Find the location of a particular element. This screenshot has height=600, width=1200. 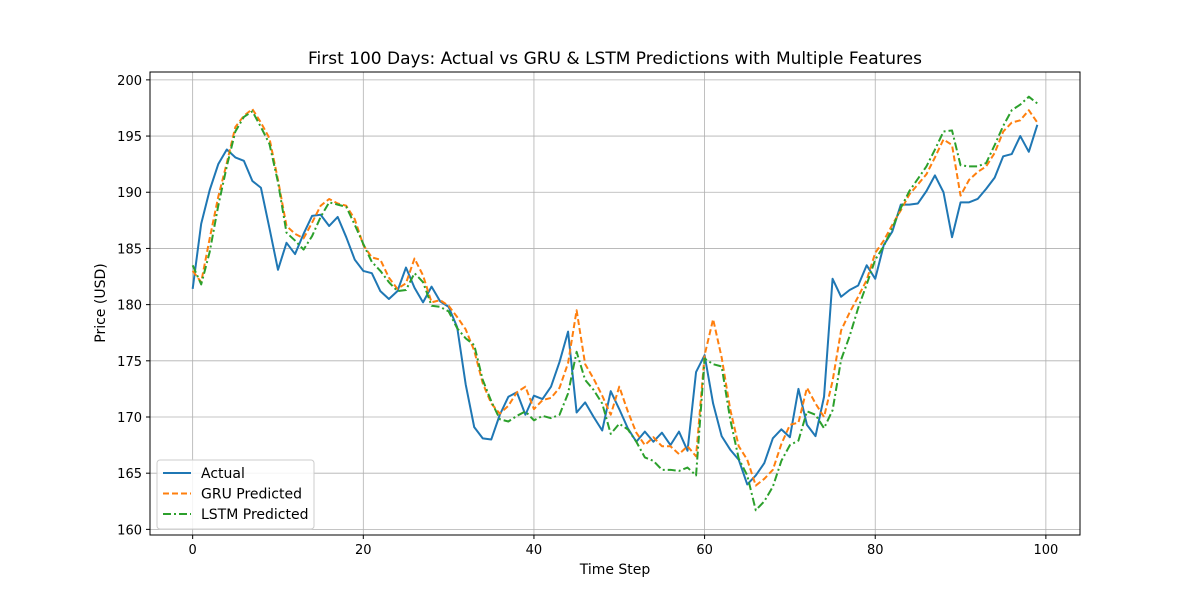

y-tick-label: 175 is located at coordinates (129, 362).